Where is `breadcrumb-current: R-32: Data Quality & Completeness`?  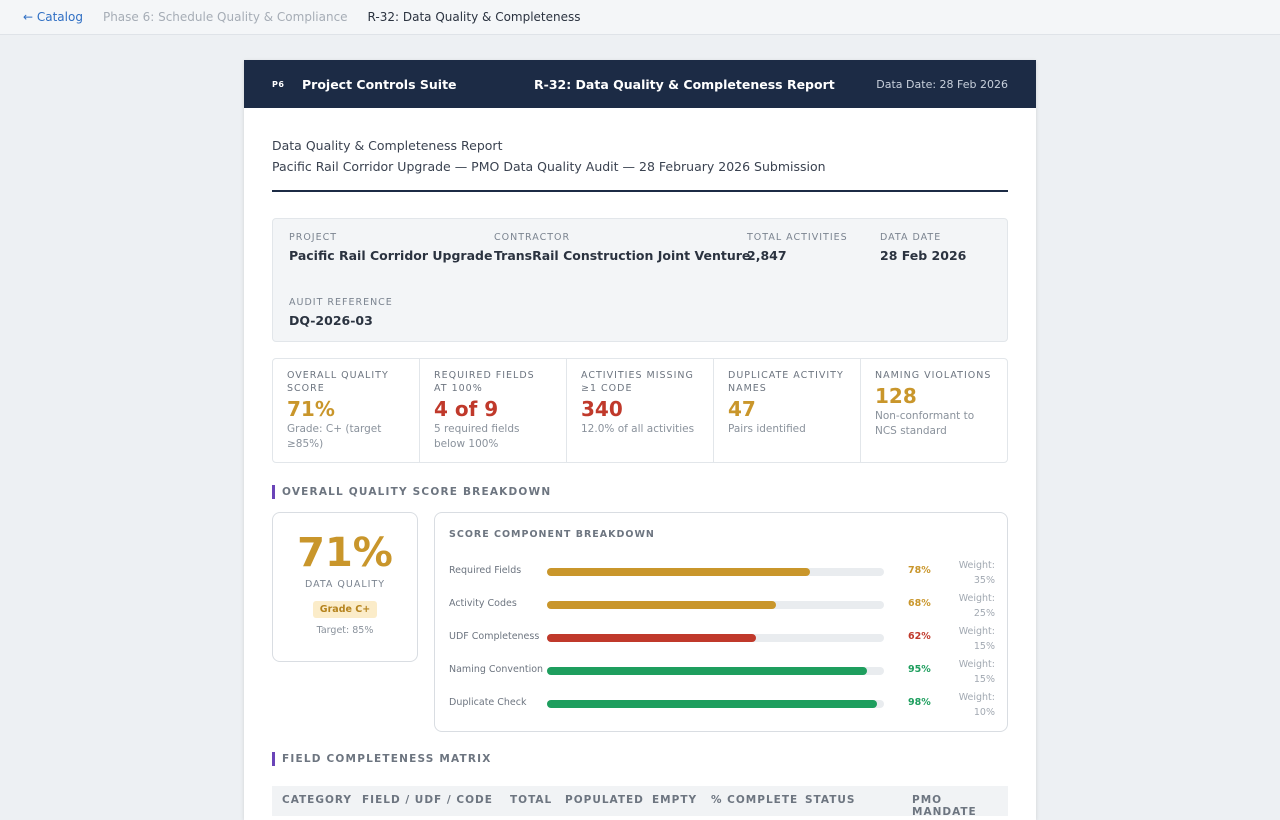 breadcrumb-current: R-32: Data Quality & Completeness is located at coordinates (474, 17).